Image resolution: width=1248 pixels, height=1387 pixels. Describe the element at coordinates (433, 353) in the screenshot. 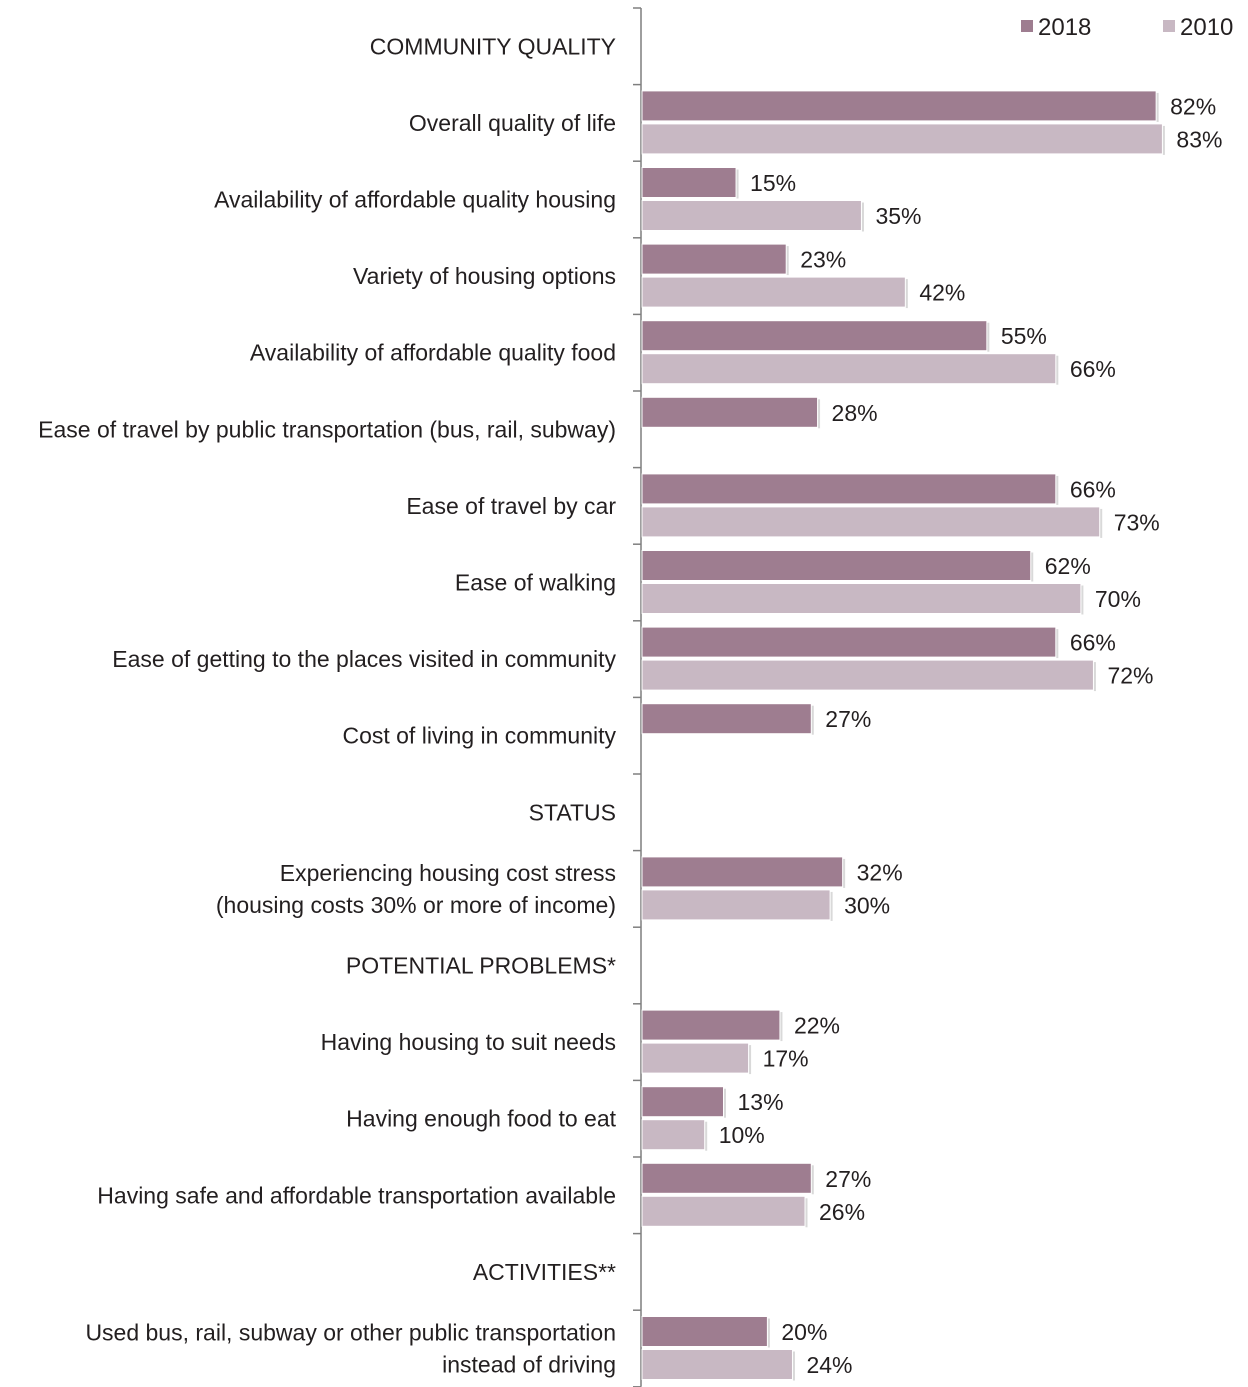

I see `category-label: Availability of affordable quality food` at that location.